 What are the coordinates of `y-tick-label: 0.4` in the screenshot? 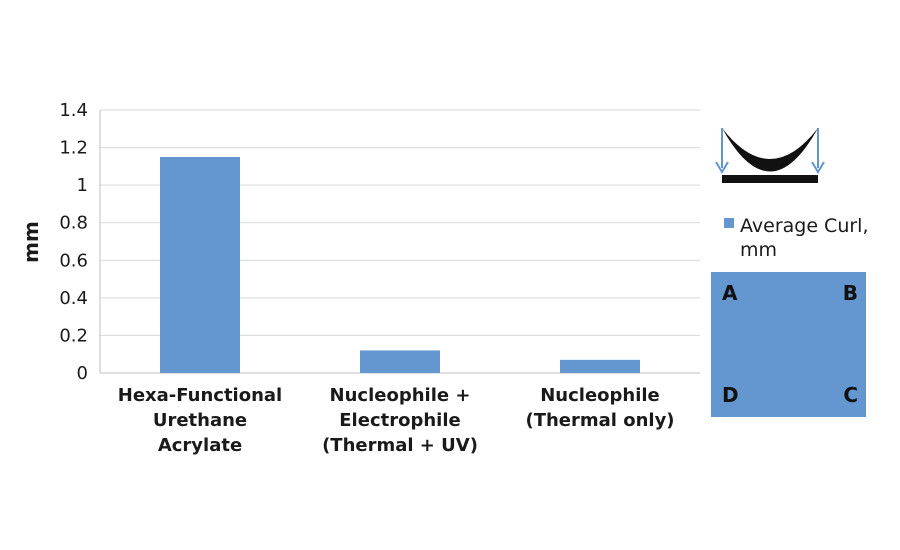 It's located at (73, 298).